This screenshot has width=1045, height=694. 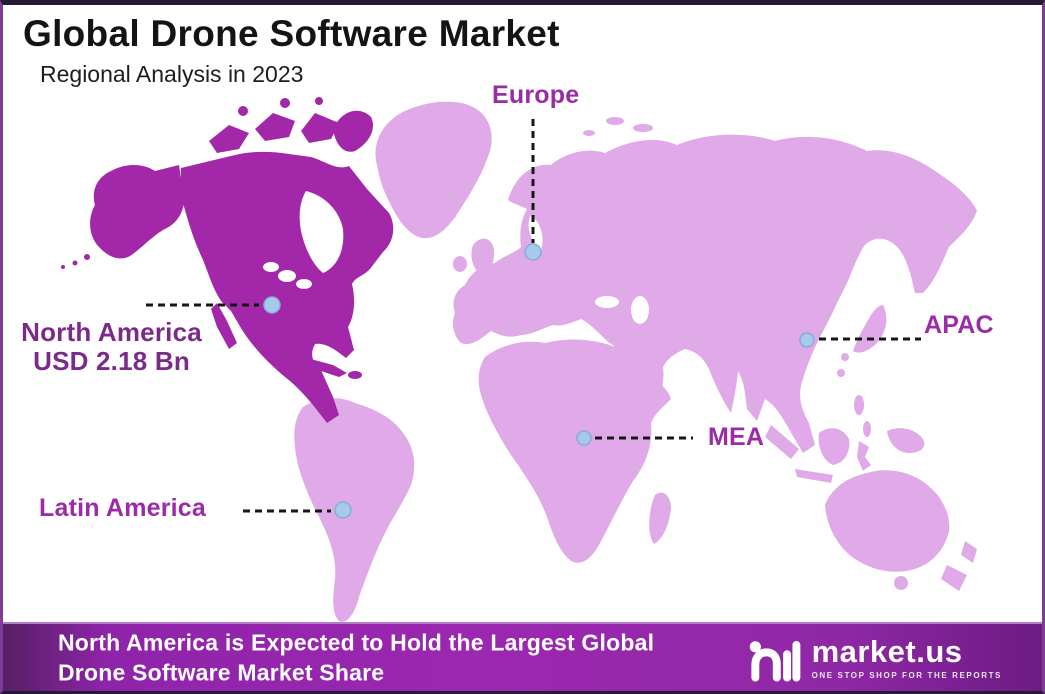 I want to click on marketus-logo-icon, so click(x=774, y=661).